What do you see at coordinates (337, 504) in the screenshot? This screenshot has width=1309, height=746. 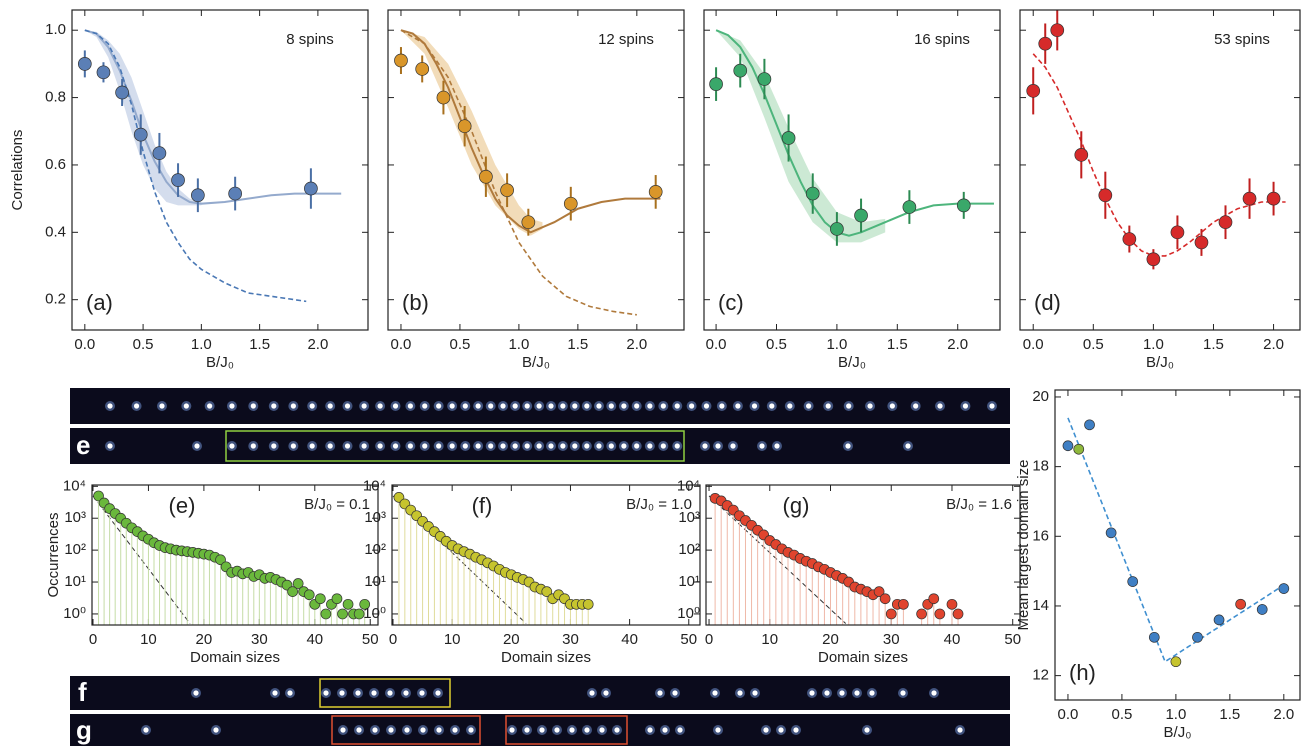 I see `annotation: B/J₀ = 0.1` at bounding box center [337, 504].